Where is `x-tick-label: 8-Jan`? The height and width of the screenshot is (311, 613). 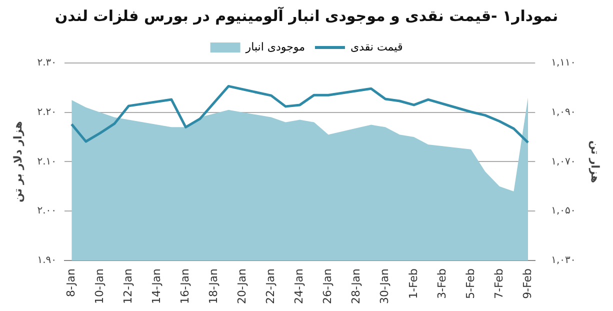
x-tick-label: 8-Jan is located at coordinates (71, 283).